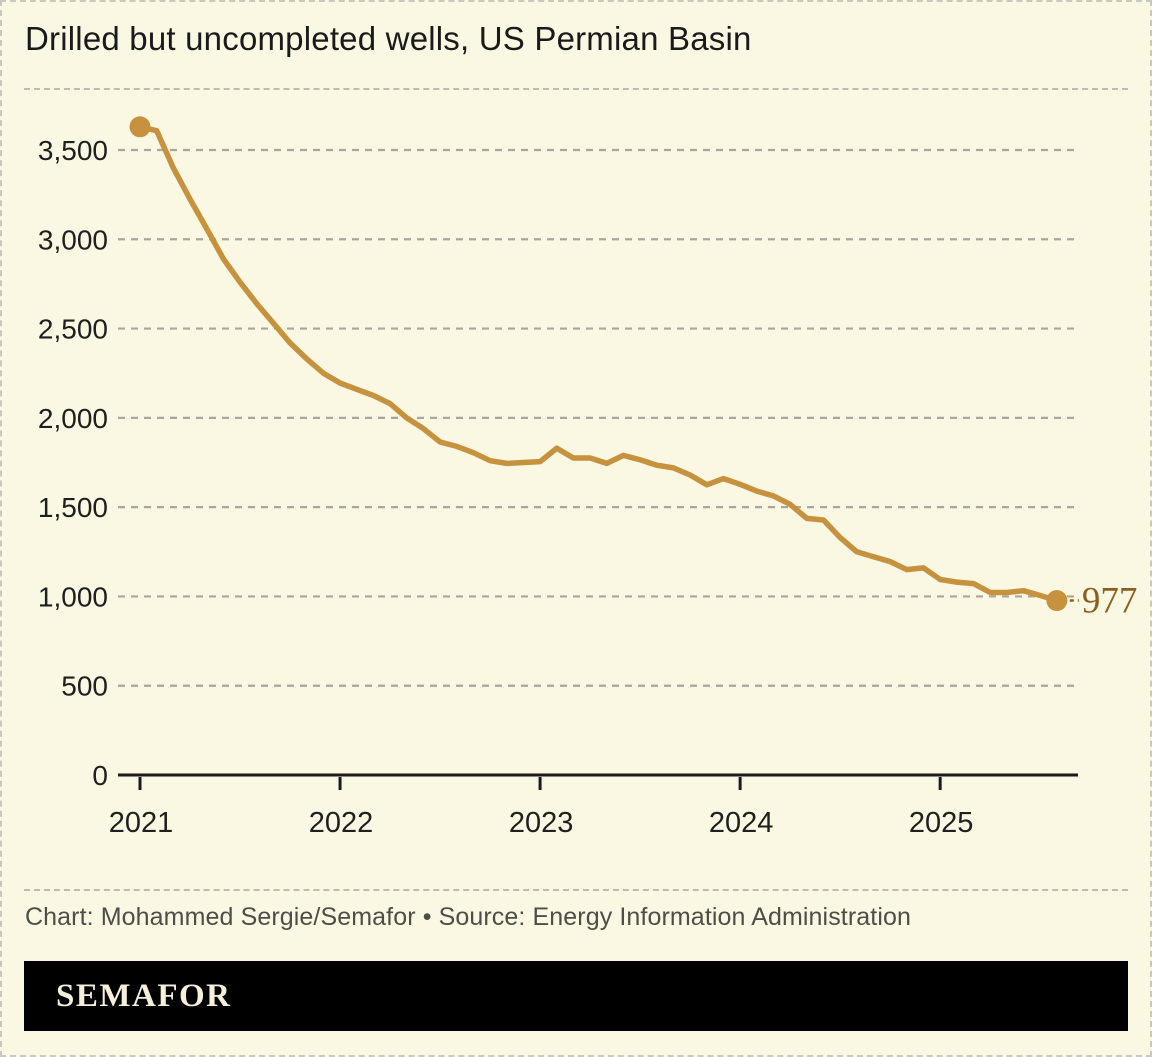 The width and height of the screenshot is (1152, 1057). Describe the element at coordinates (141, 823) in the screenshot. I see `x-axis-tick-label: 2021` at that location.